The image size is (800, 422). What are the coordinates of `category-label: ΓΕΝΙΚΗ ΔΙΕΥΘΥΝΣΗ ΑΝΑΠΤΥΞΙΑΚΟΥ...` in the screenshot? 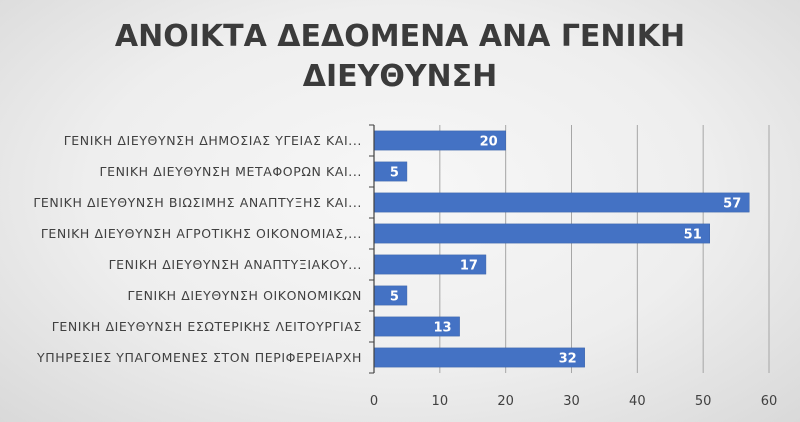 It's located at (235, 264).